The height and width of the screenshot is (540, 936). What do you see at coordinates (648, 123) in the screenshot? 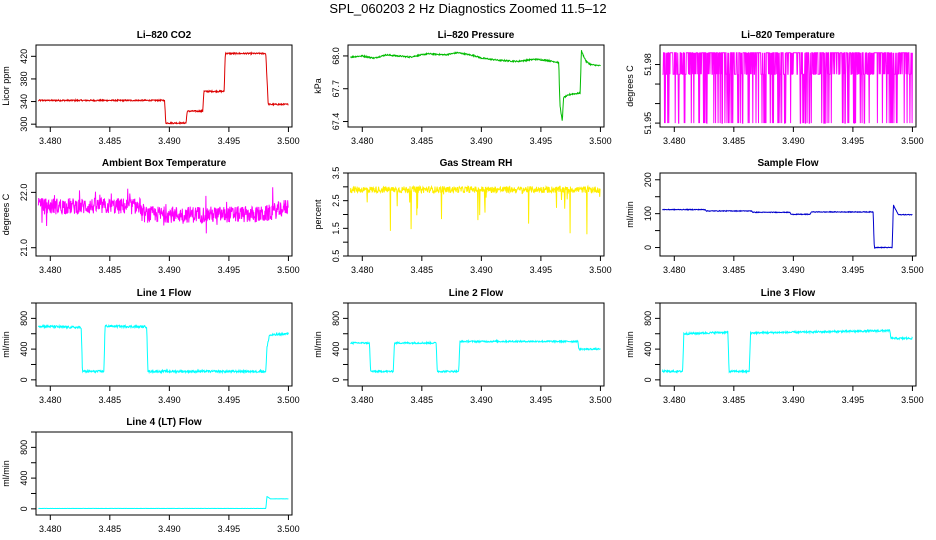
I see `y-tick-label: 51.95` at bounding box center [648, 123].